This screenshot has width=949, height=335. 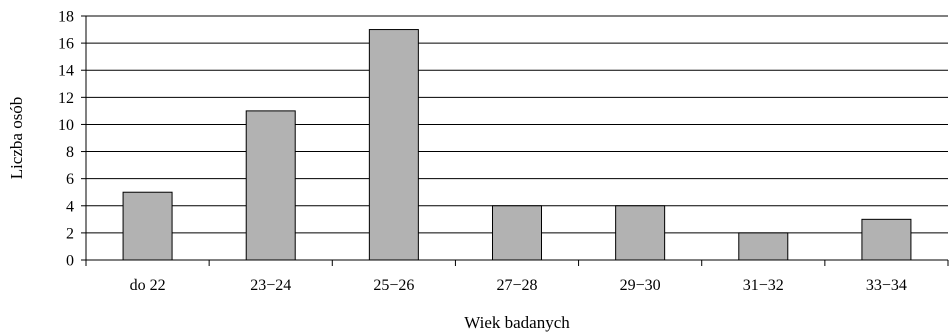 What do you see at coordinates (66, 98) in the screenshot?
I see `y-tick-label: 12` at bounding box center [66, 98].